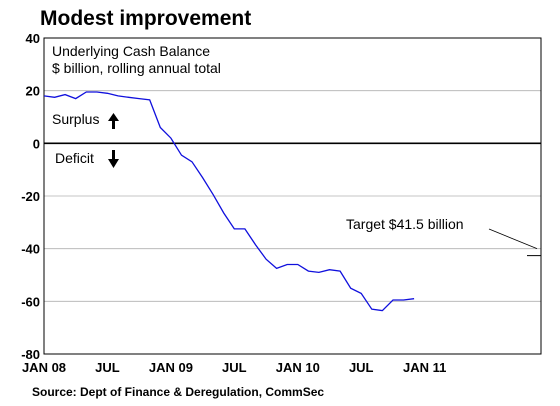 This screenshot has height=406, width=560. Describe the element at coordinates (33, 38) in the screenshot. I see `y-tick-label: 40` at that location.